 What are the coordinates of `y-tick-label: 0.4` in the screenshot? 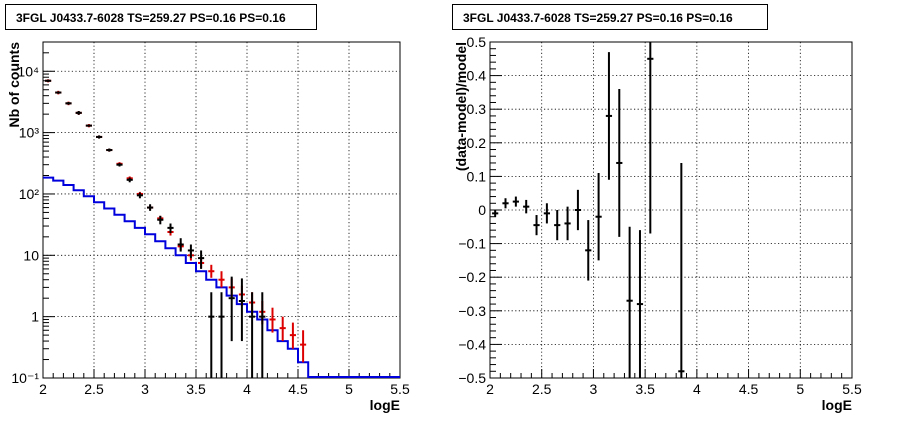 It's located at (477, 76).